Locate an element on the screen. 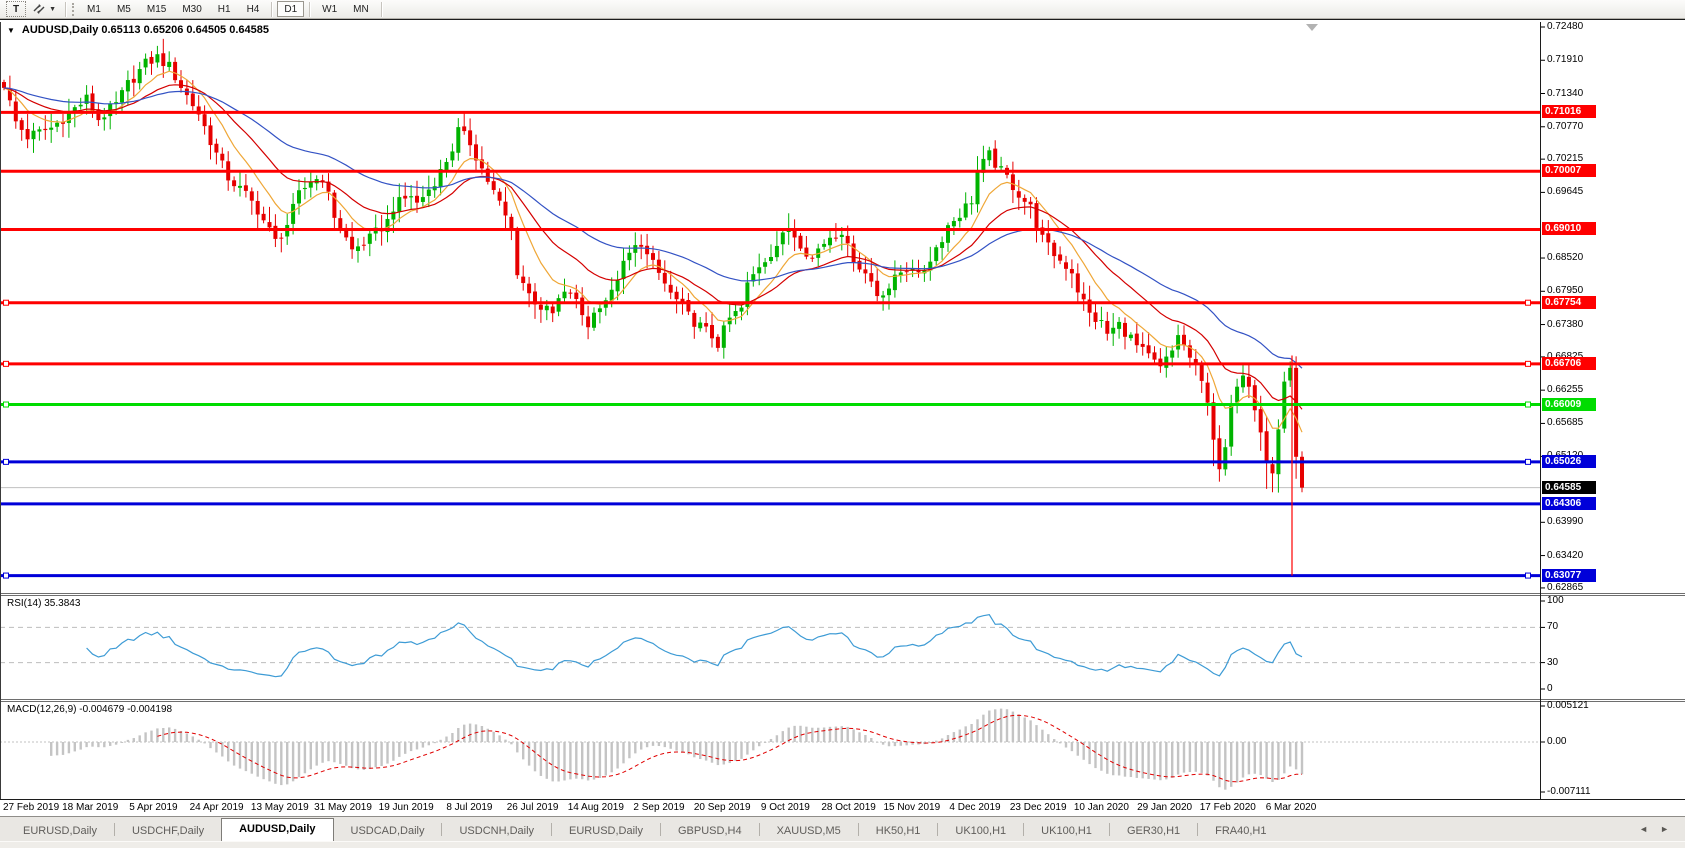  tab-ger30-h1: GER30,H1 is located at coordinates (1153, 831).